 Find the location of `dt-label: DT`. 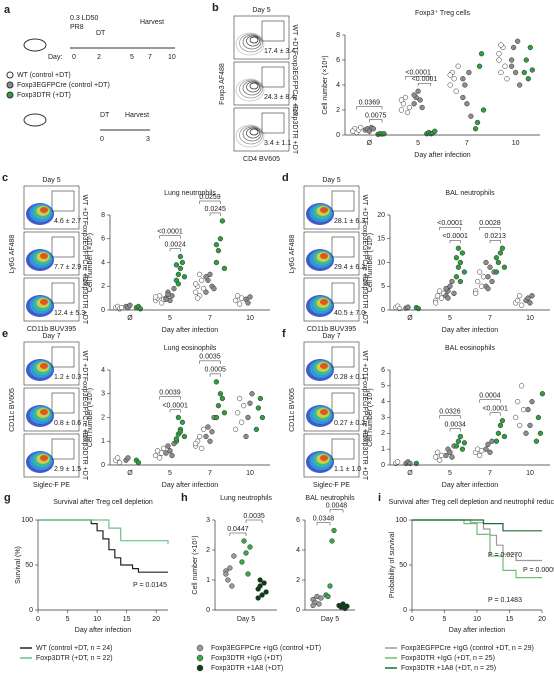

dt-label: DT is located at coordinates (105, 115).